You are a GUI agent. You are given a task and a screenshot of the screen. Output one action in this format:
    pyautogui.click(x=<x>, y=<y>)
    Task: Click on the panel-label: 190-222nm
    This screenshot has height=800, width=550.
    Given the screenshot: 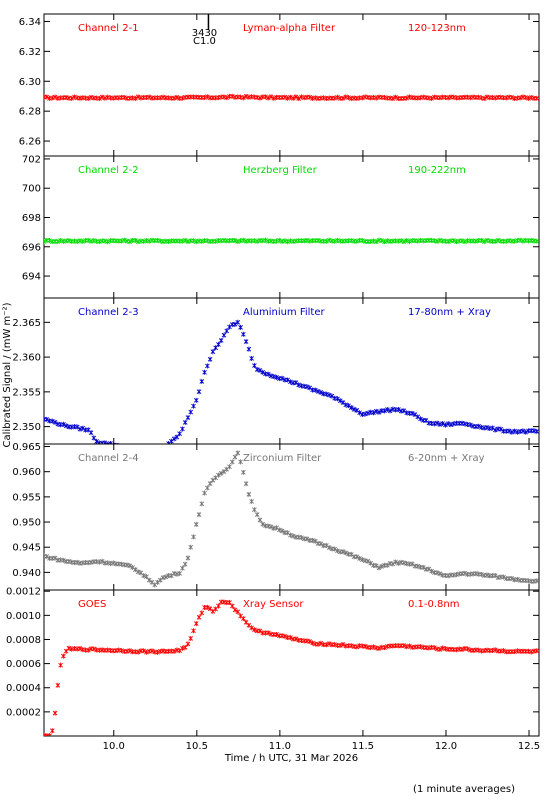 What is the action you would take?
    pyautogui.click(x=437, y=170)
    